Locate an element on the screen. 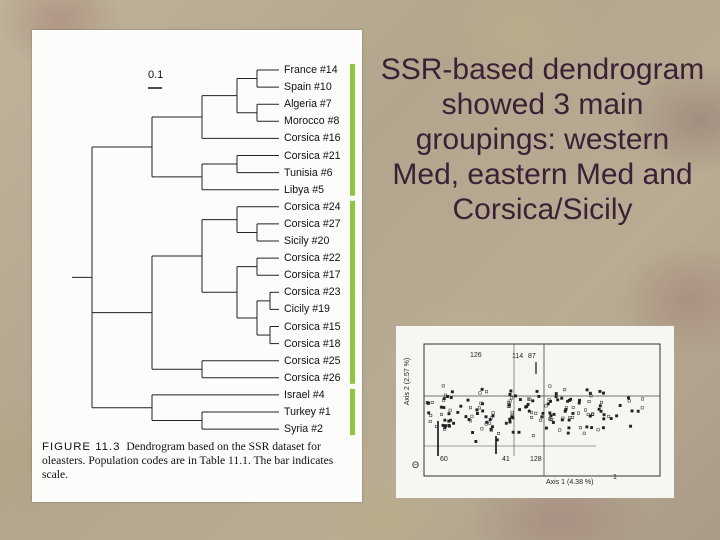 This screenshot has height=540, width=720. leaf-label: Corsica #23 is located at coordinates (312, 292).